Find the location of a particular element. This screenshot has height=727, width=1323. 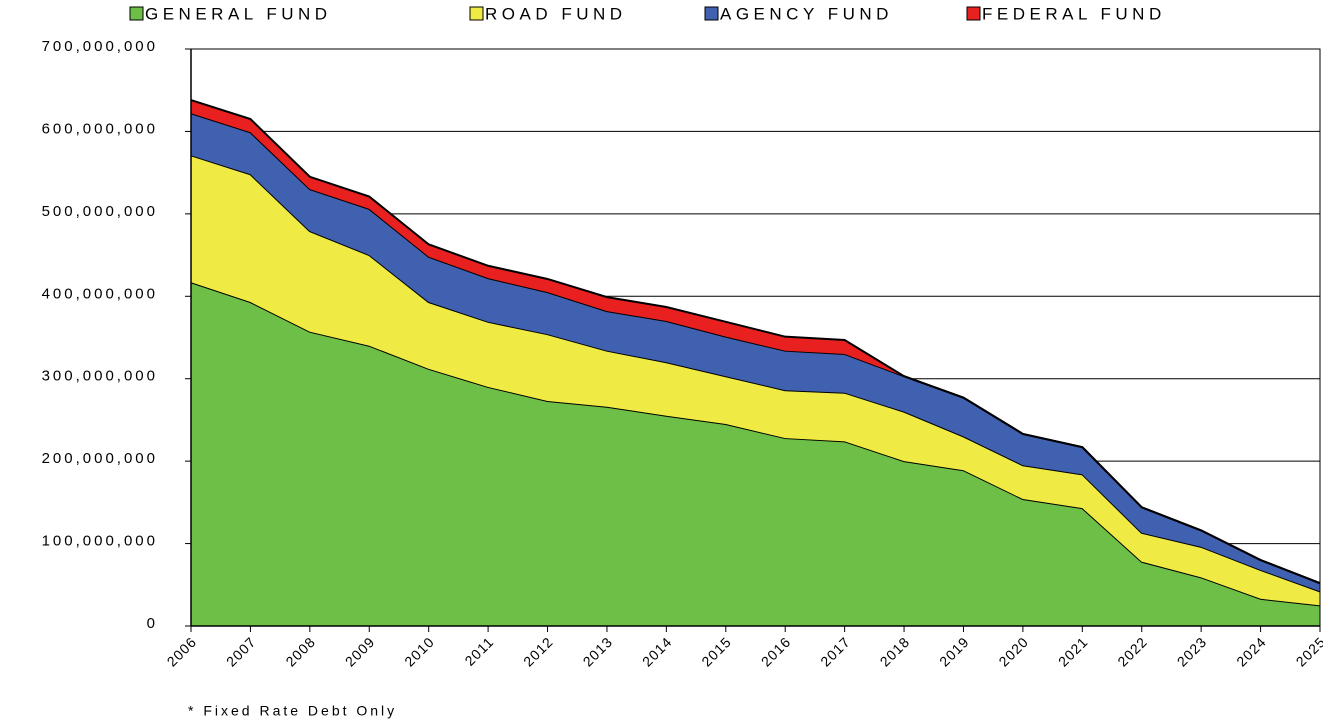

y-tick-label: 300,000,000 is located at coordinates (100, 376).